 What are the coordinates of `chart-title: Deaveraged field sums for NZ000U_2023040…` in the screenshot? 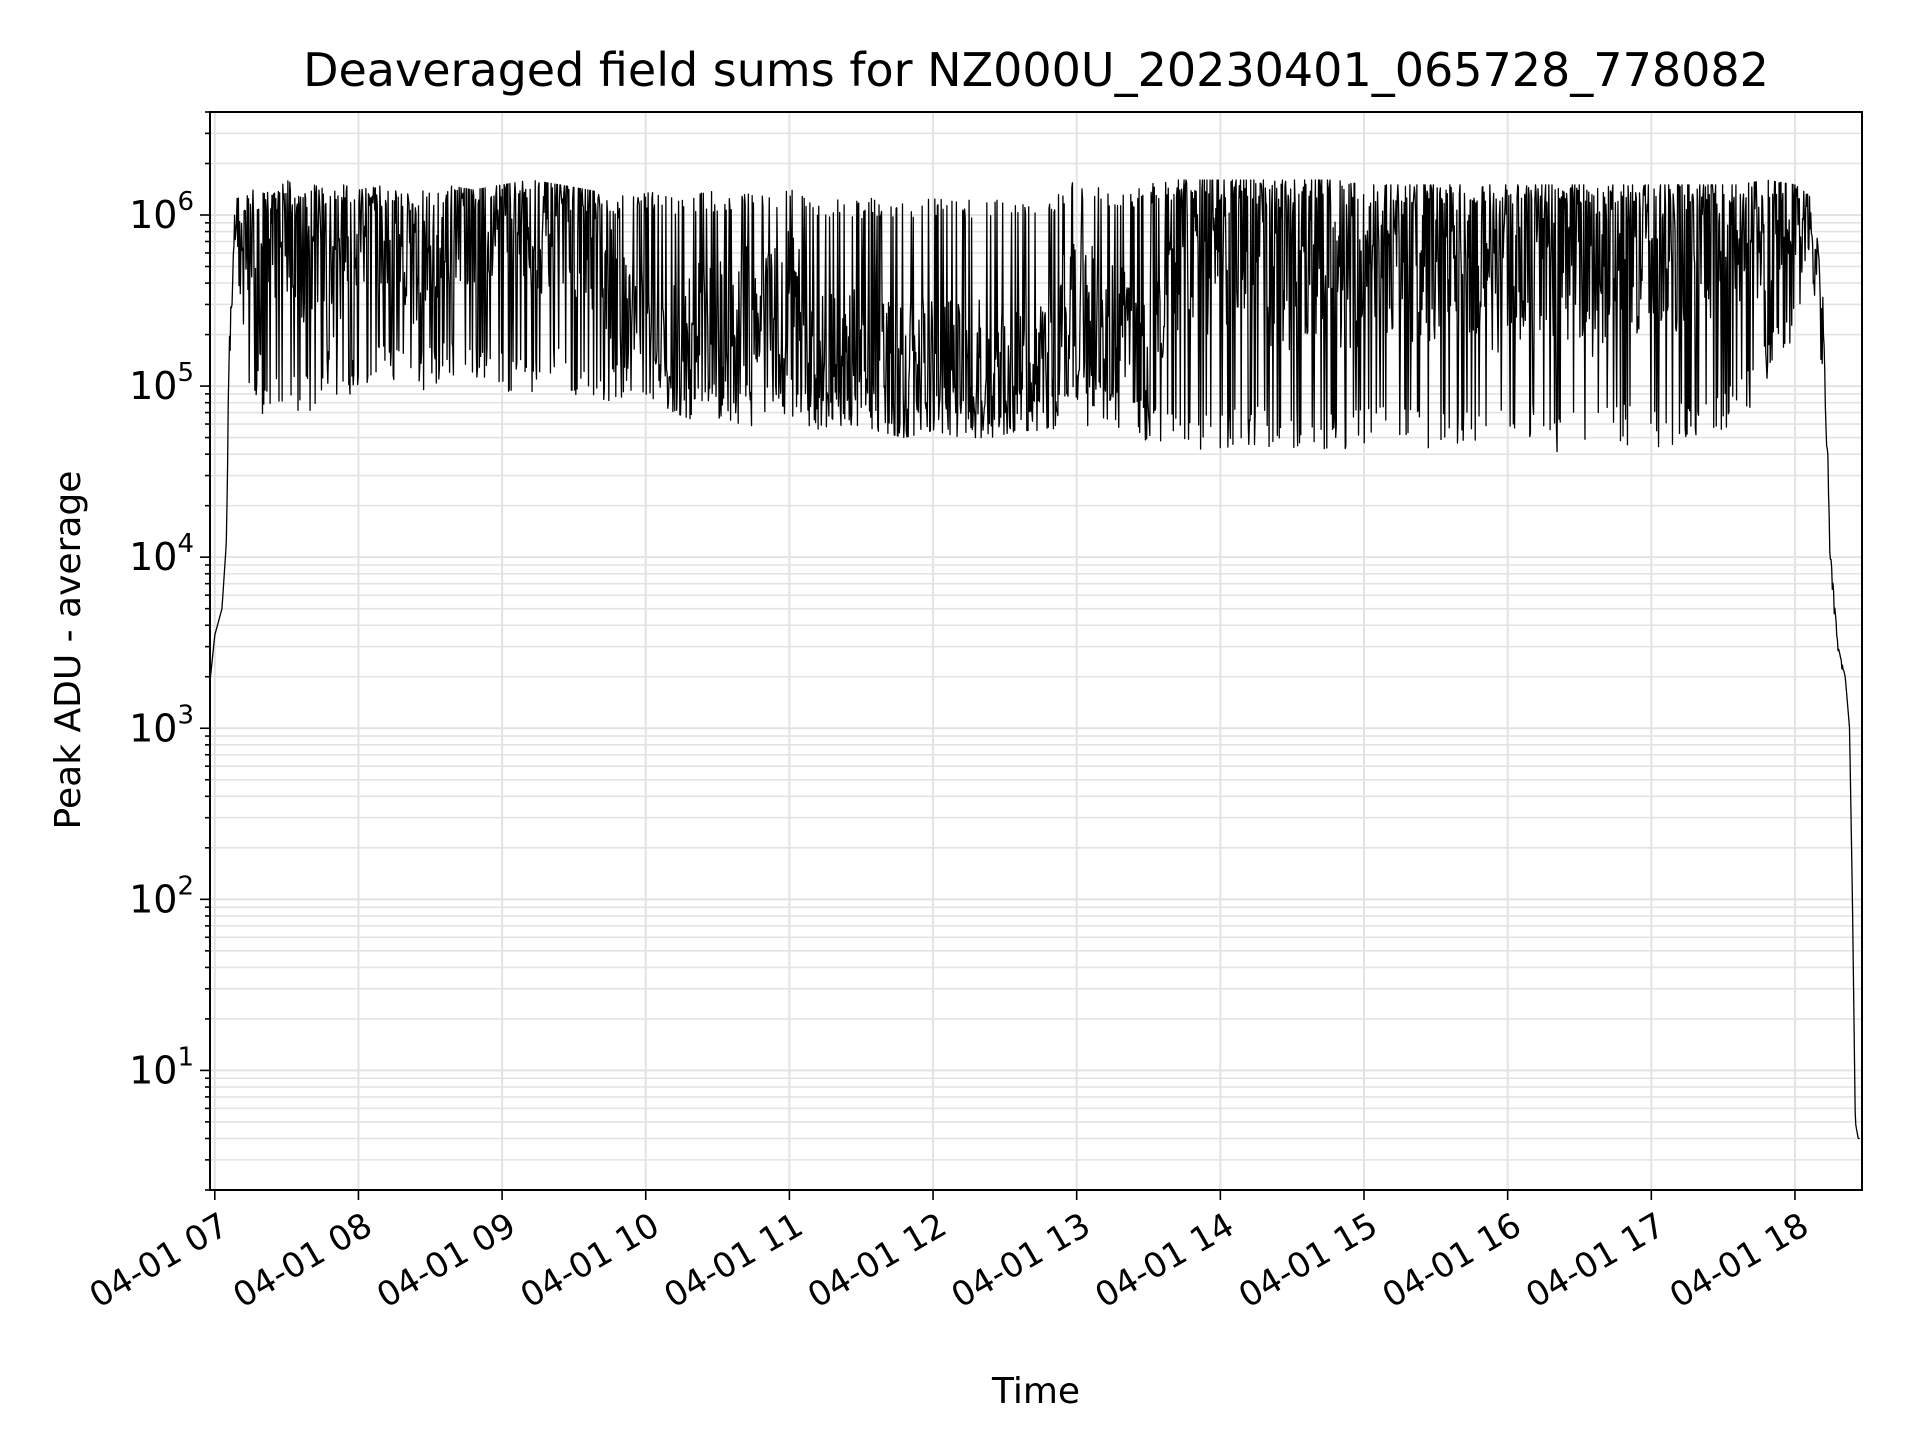 It's located at (1036, 70).